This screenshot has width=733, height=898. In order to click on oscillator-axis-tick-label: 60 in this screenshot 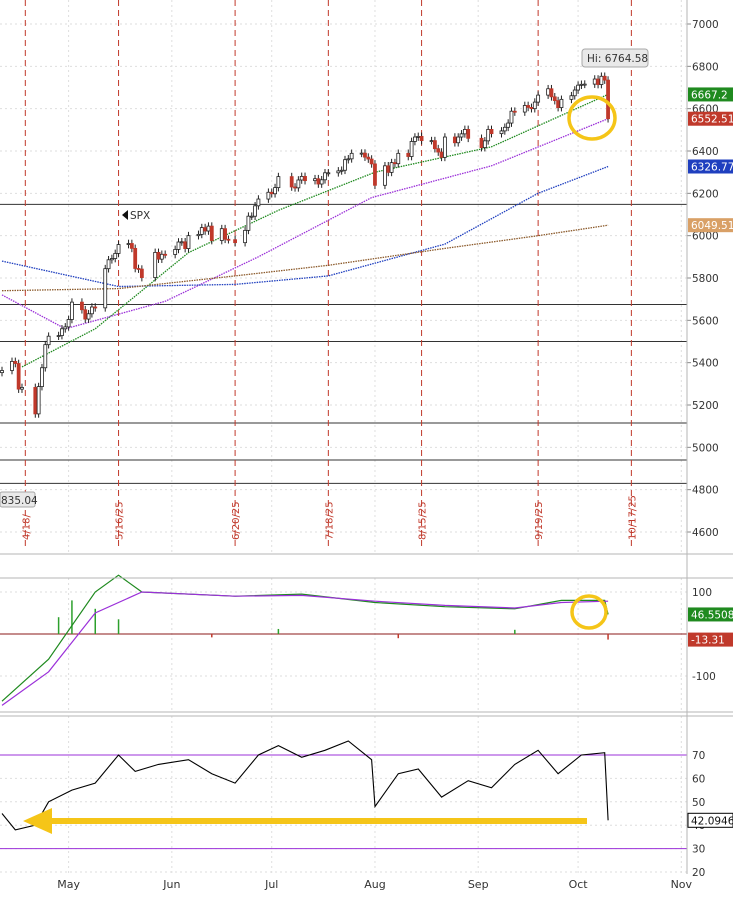, I will do `click(698, 779)`.